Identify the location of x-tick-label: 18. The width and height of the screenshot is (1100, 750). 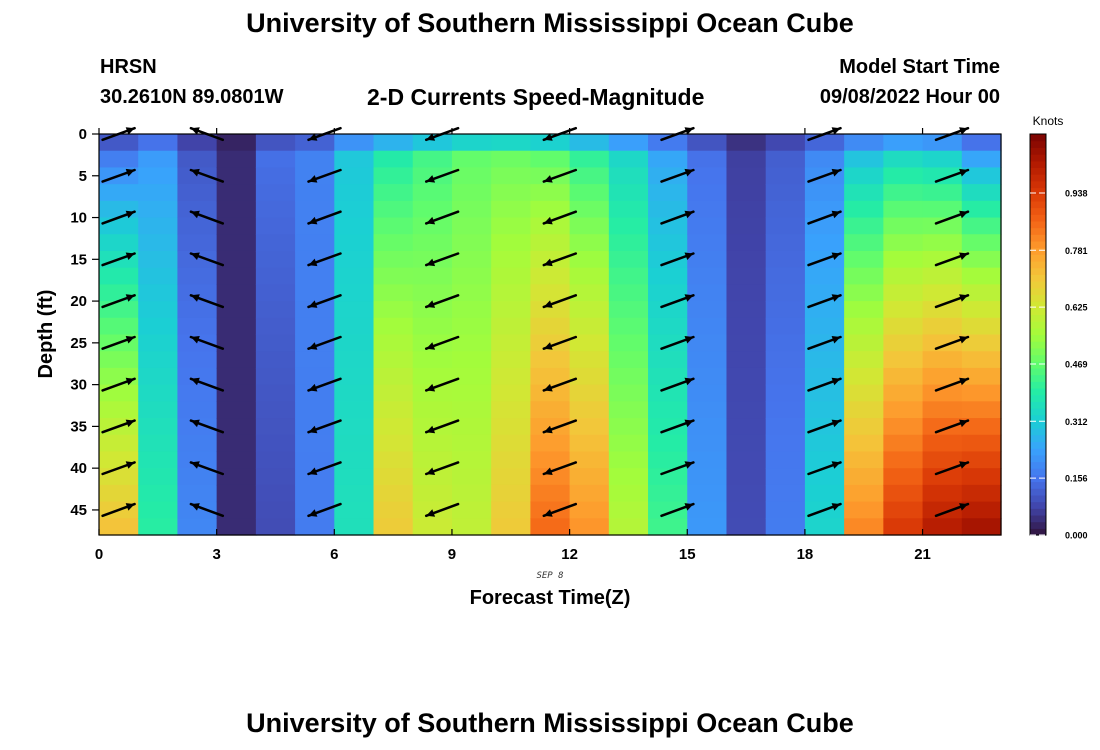
(805, 554).